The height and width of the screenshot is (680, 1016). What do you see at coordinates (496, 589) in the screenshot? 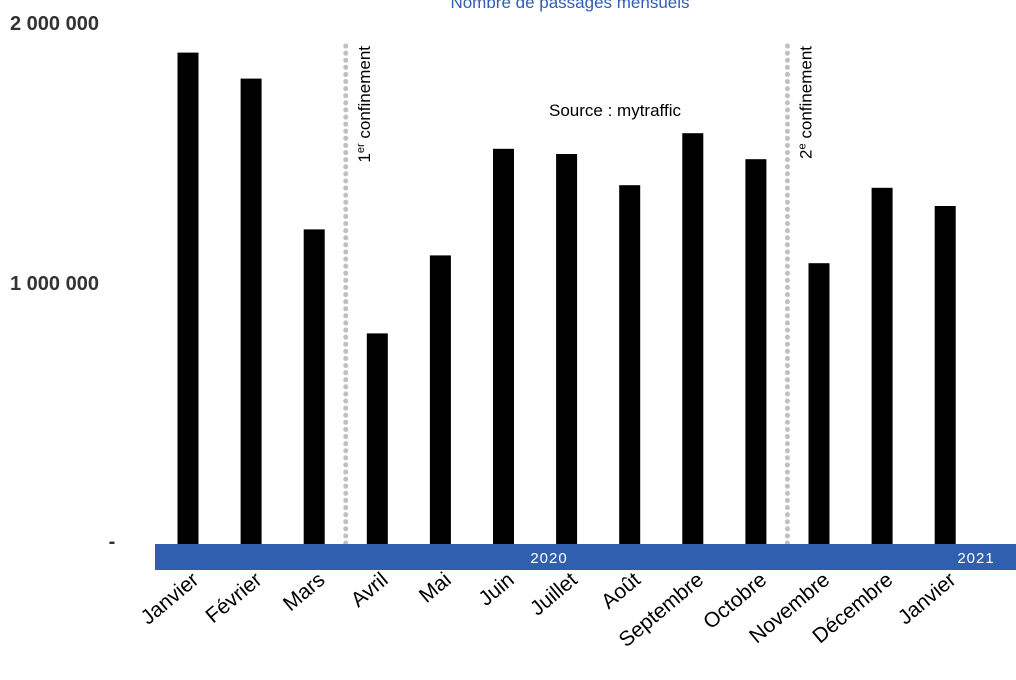
I see `x-tick-label: Juin` at bounding box center [496, 589].